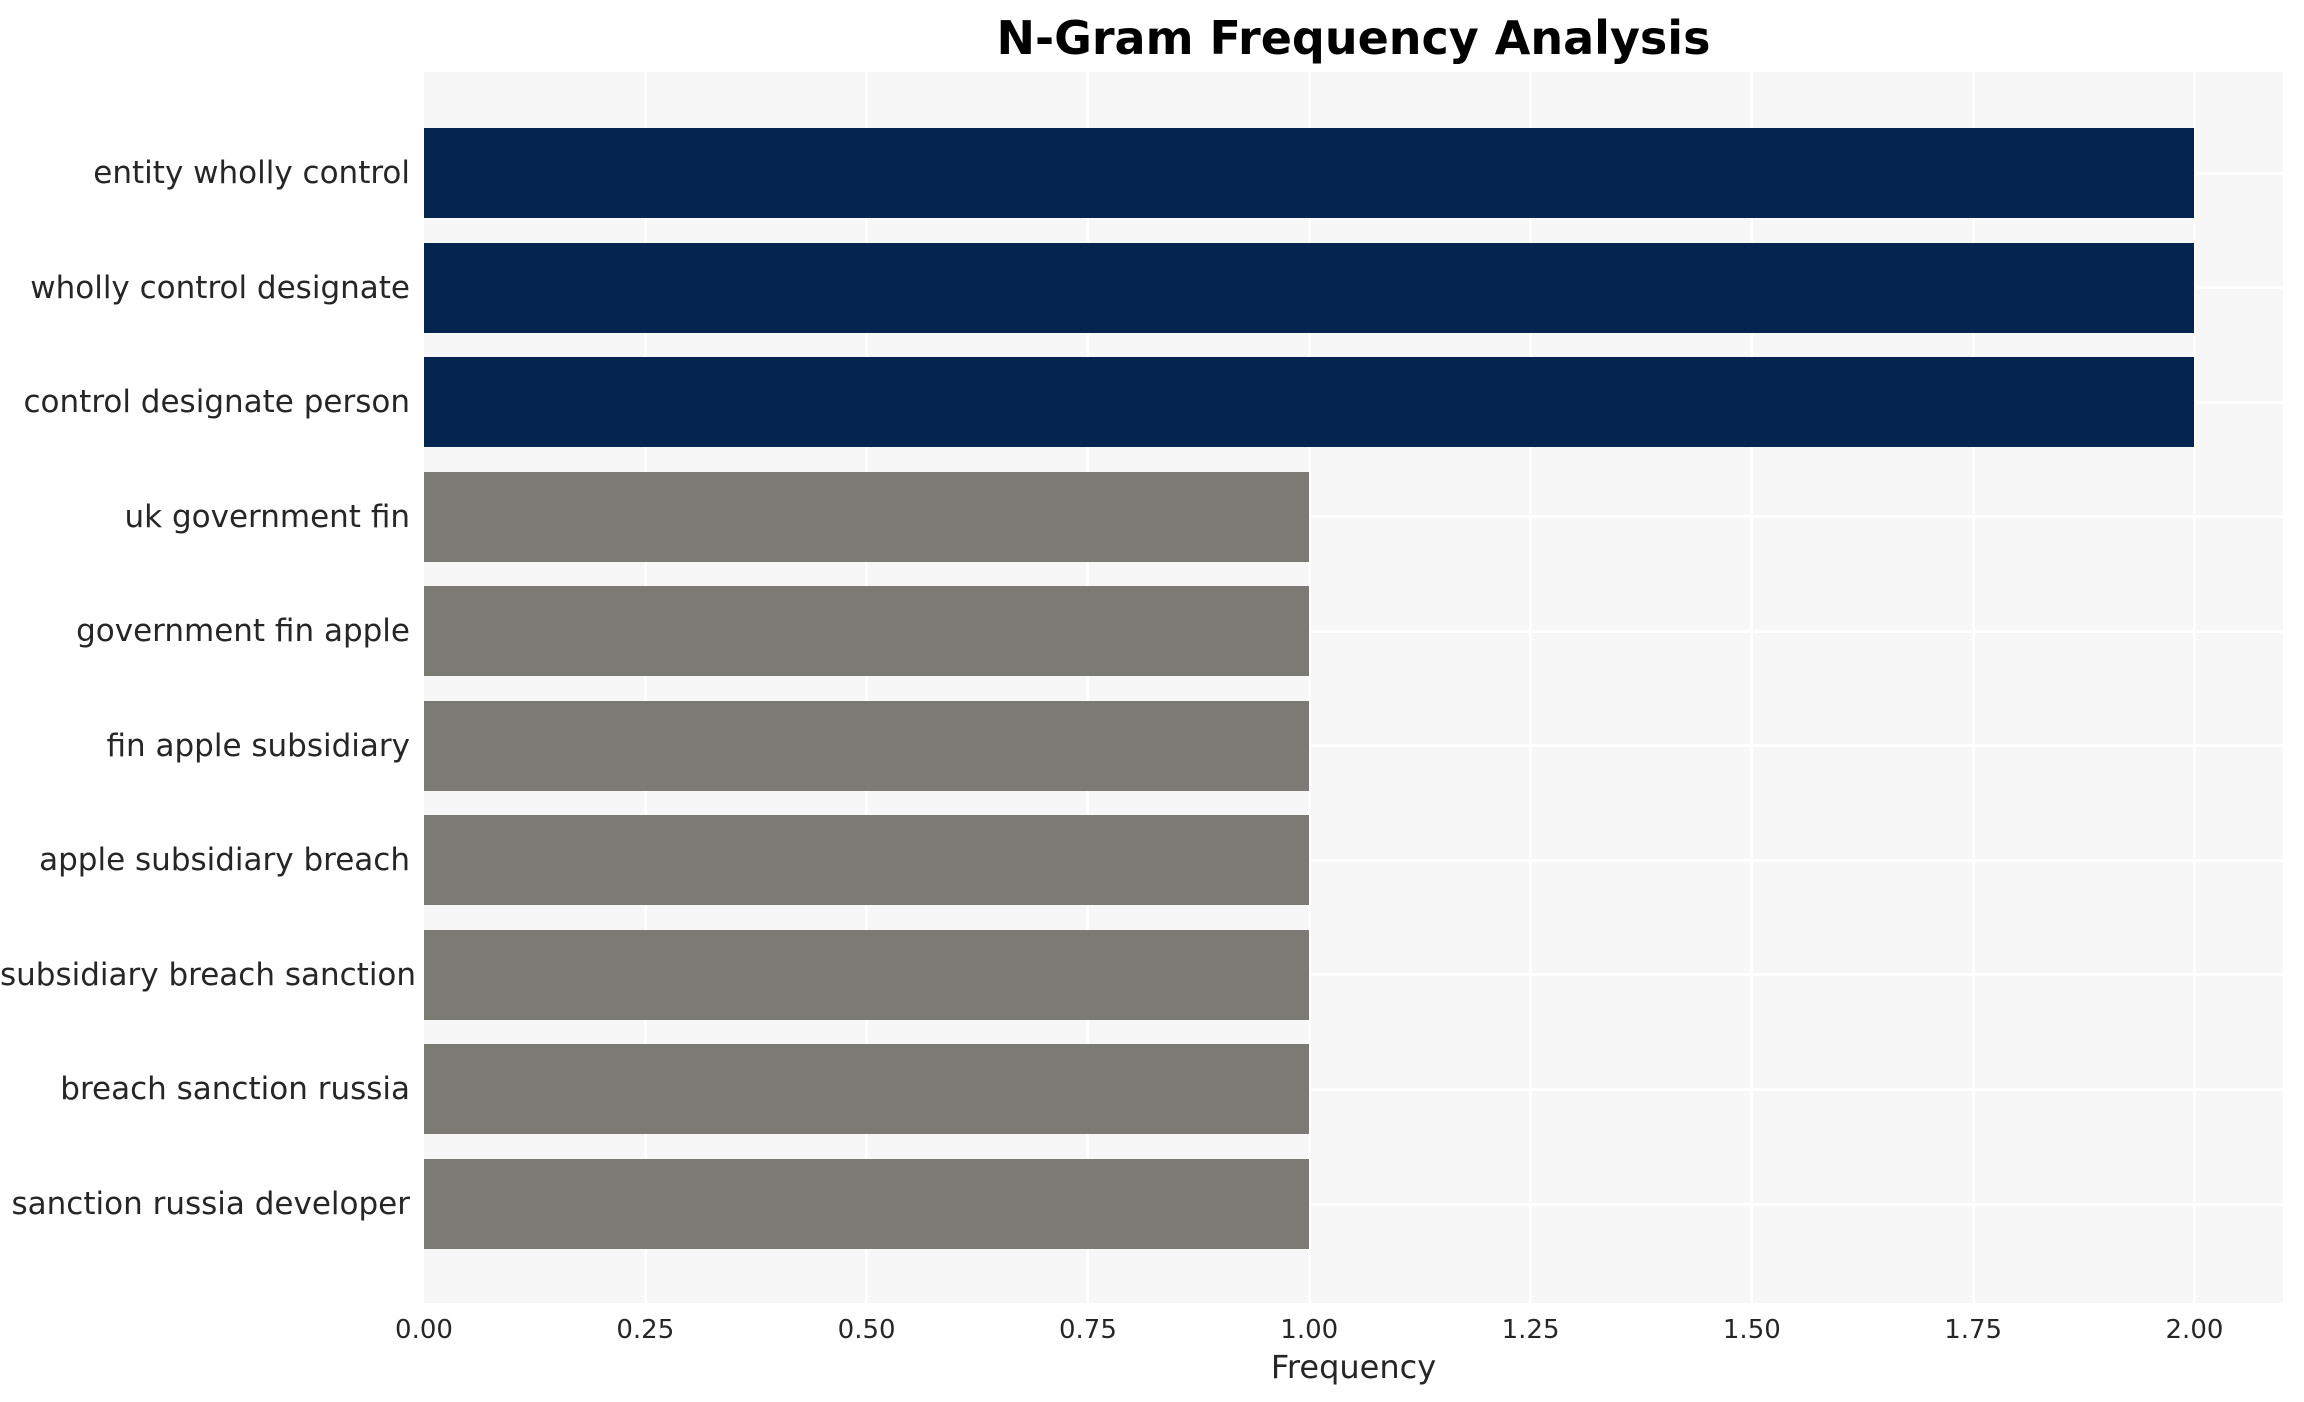 The image size is (2304, 1402). Describe the element at coordinates (1309, 1330) in the screenshot. I see `x-tick-label: 1.00` at that location.